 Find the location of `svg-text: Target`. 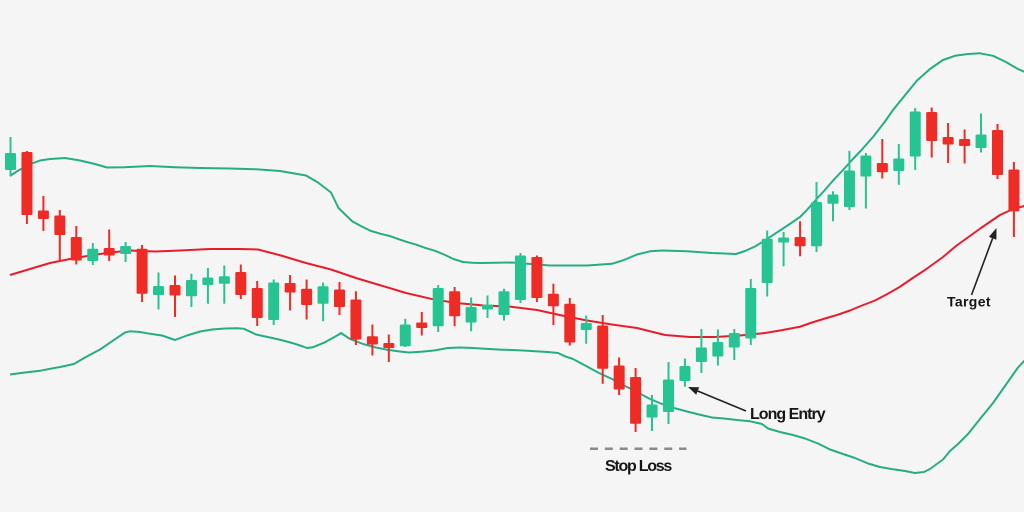

svg-text: Target is located at coordinates (969, 301).